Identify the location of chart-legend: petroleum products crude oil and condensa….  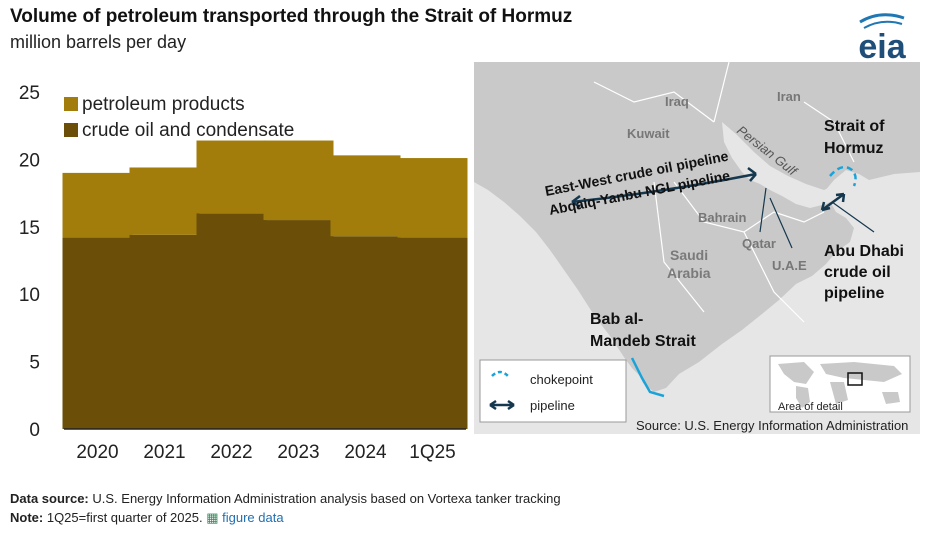
(179, 117).